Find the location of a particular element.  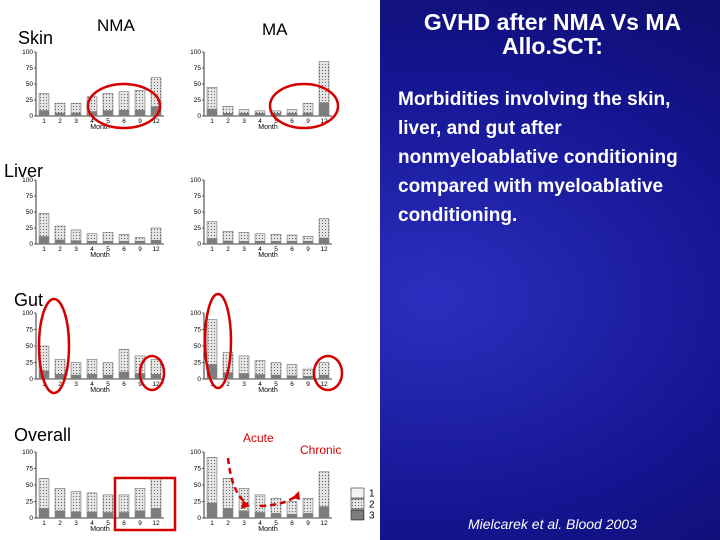

row-label-overall: Overall is located at coordinates (43, 435).